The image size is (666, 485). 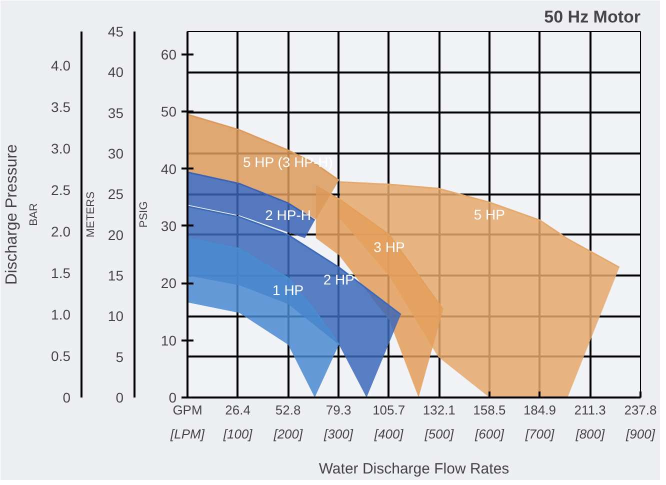 What do you see at coordinates (640, 410) in the screenshot?
I see `x-tick-label: 237.8` at bounding box center [640, 410].